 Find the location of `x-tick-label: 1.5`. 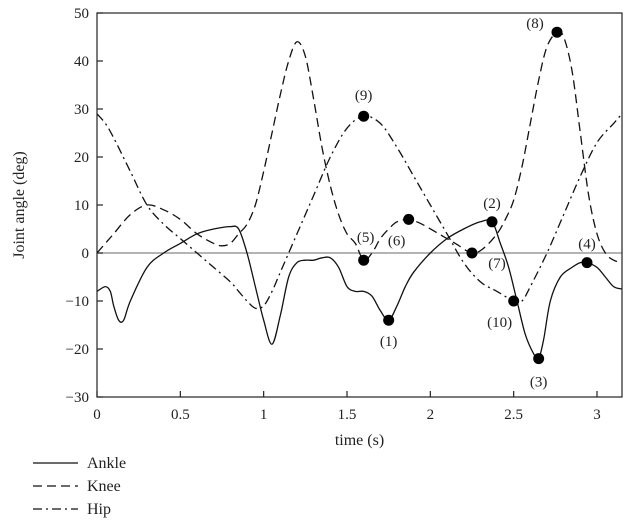

x-tick-label: 1.5 is located at coordinates (347, 415).